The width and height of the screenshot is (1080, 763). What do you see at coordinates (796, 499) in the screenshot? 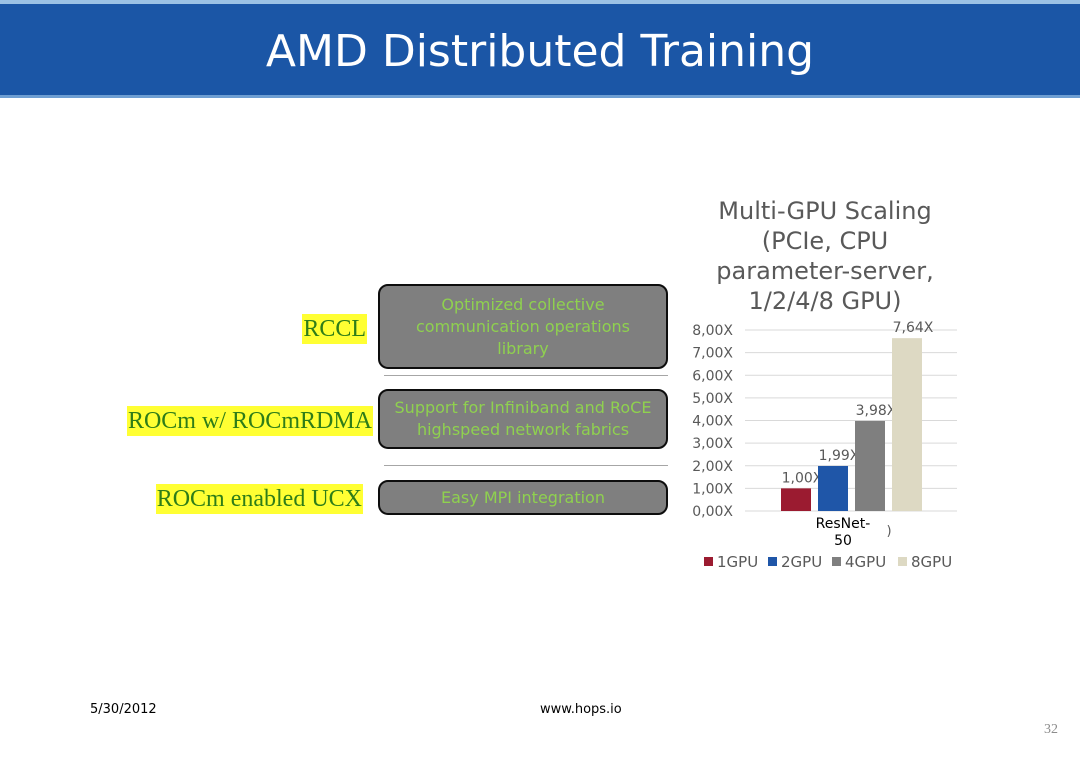
I see `bar-1gpu` at bounding box center [796, 499].